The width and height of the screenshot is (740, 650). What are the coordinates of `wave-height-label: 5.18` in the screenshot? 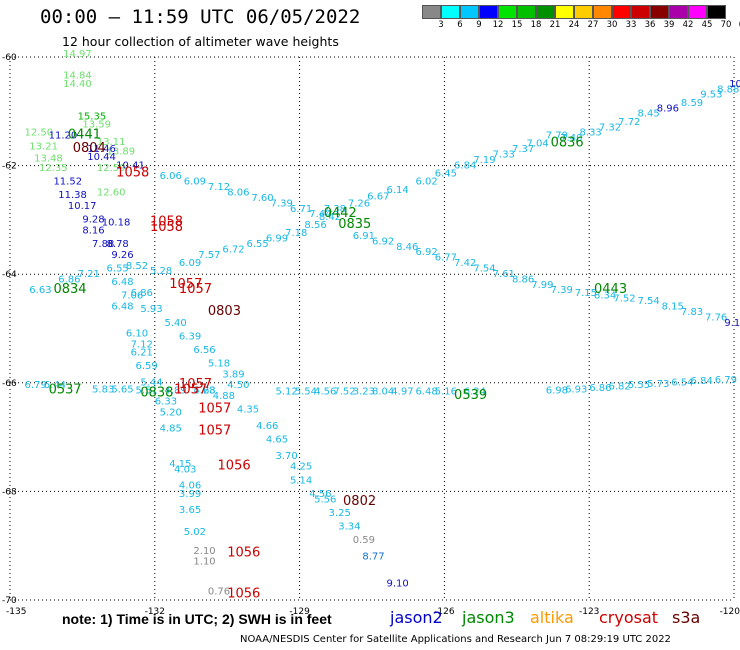 It's located at (219, 364).